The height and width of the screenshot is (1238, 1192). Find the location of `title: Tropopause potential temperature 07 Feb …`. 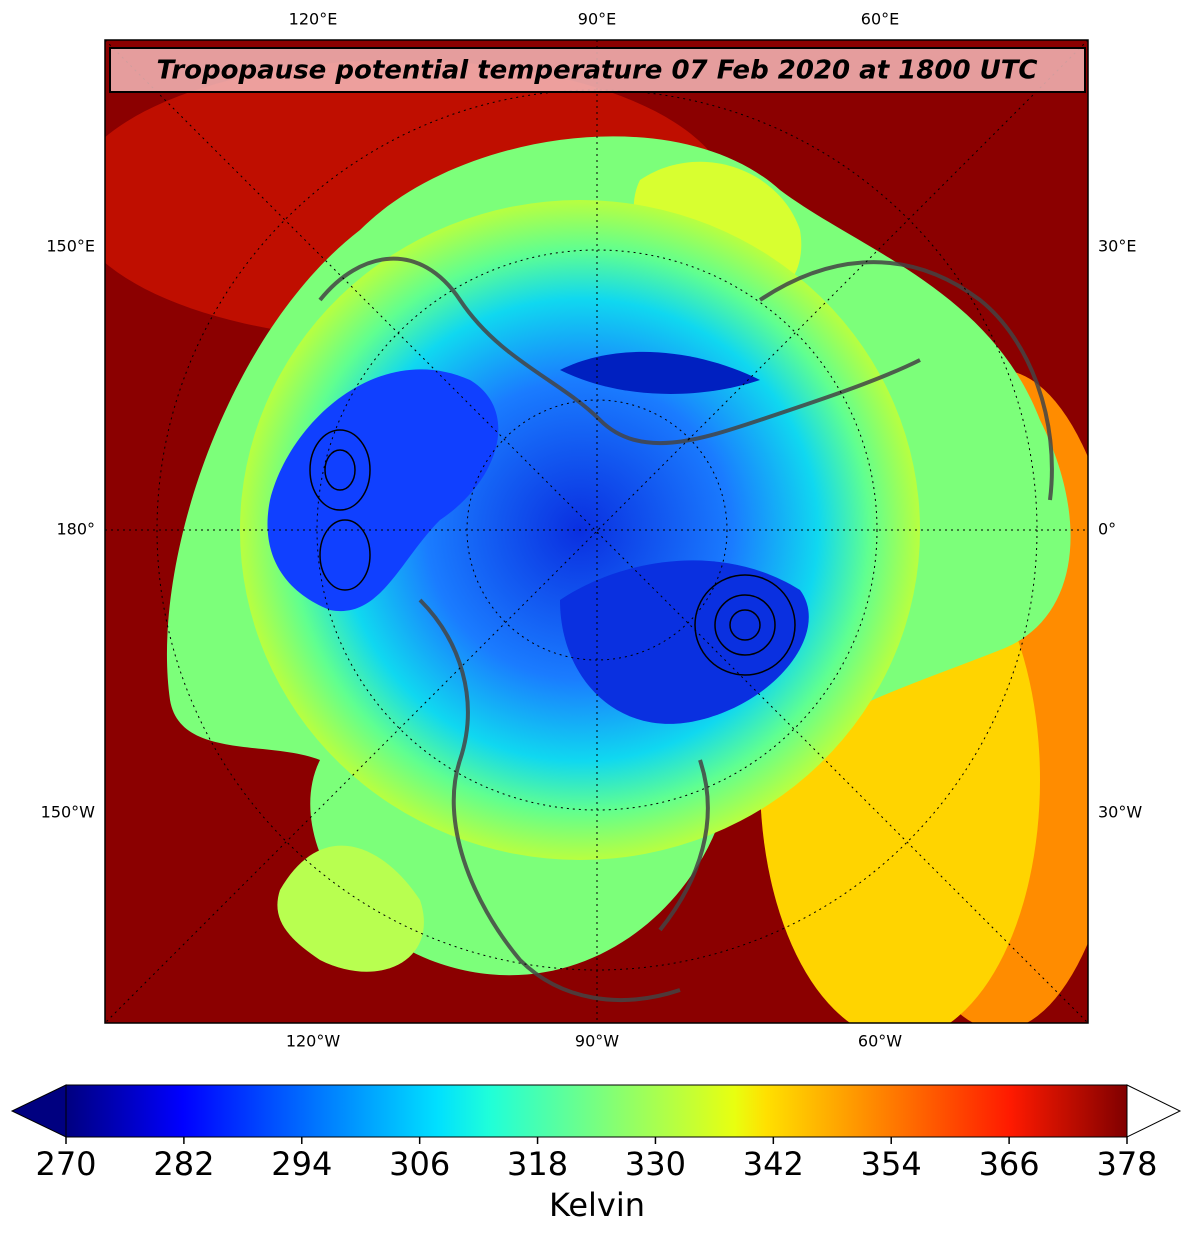

title: Tropopause potential temperature 07 Feb … is located at coordinates (596, 71).